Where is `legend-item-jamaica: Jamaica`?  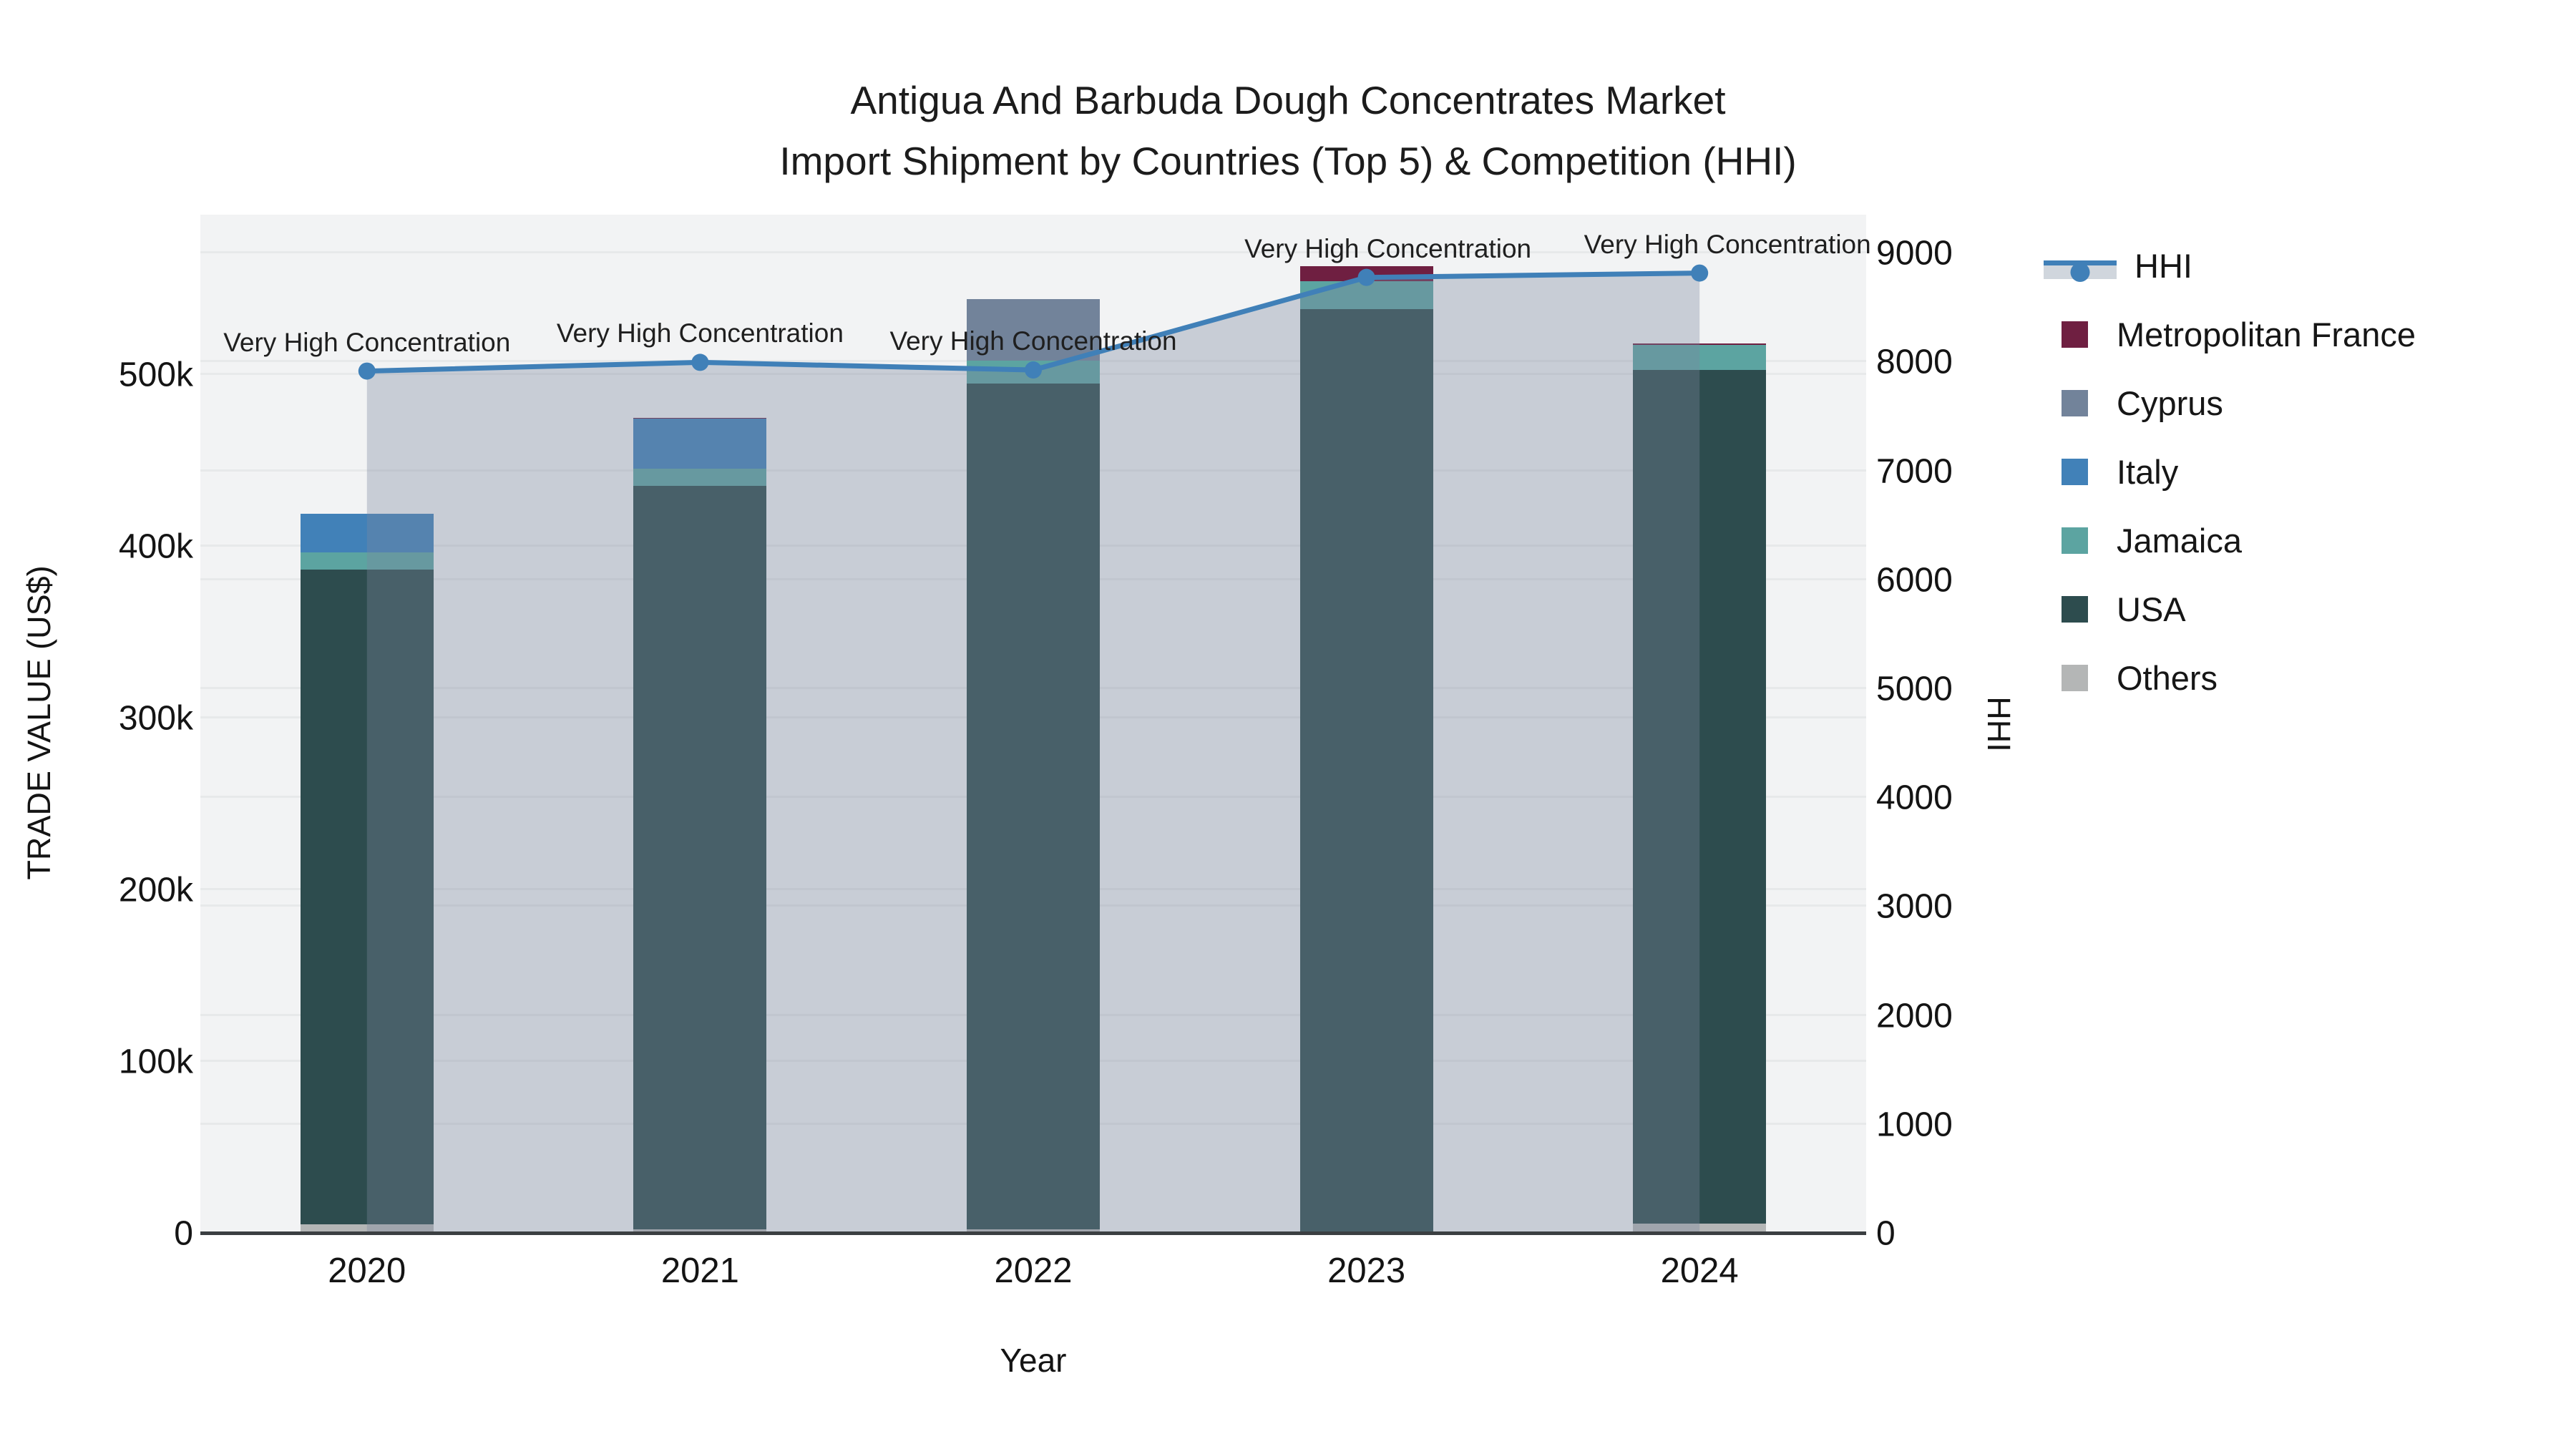
legend-item-jamaica: Jamaica is located at coordinates (2230, 540).